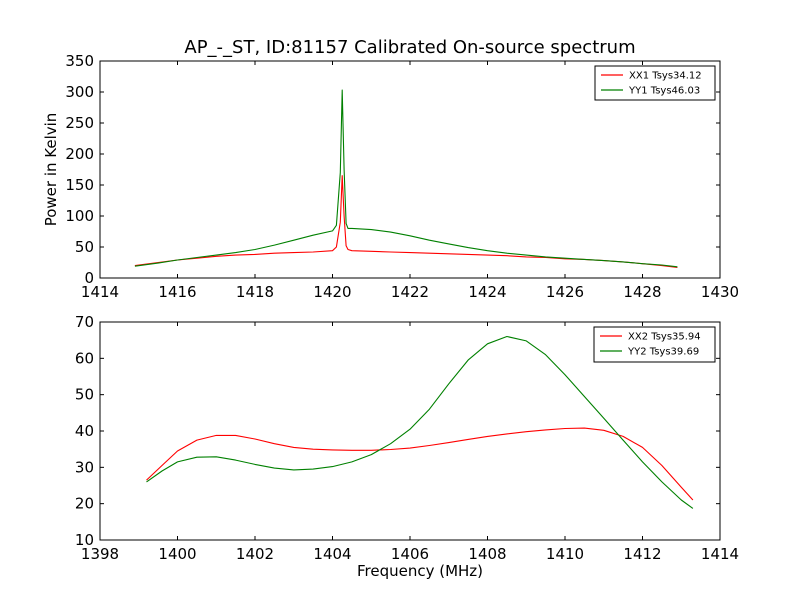 The height and width of the screenshot is (600, 800). I want to click on legend-label: YY2 Tsys39.69, so click(663, 352).